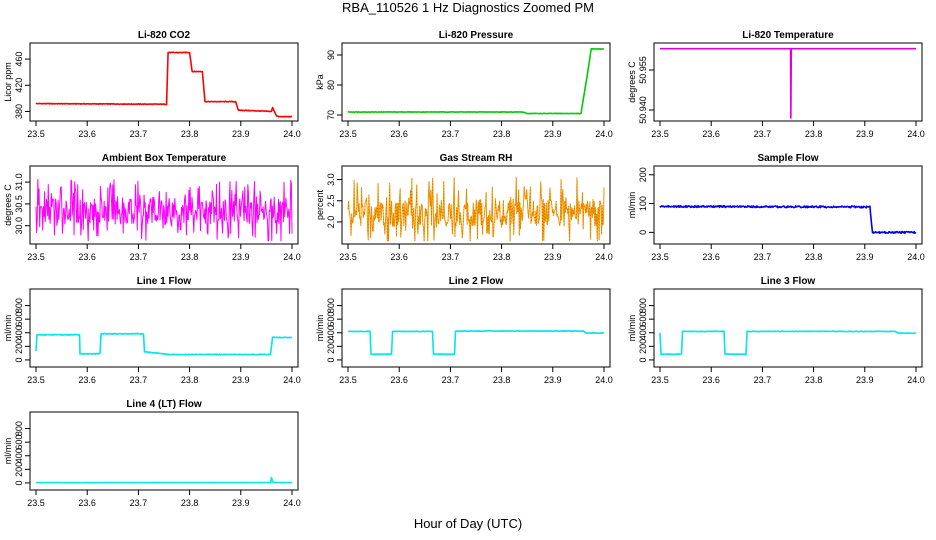  What do you see at coordinates (643, 203) in the screenshot?
I see `y-tick-label: 100` at bounding box center [643, 203].